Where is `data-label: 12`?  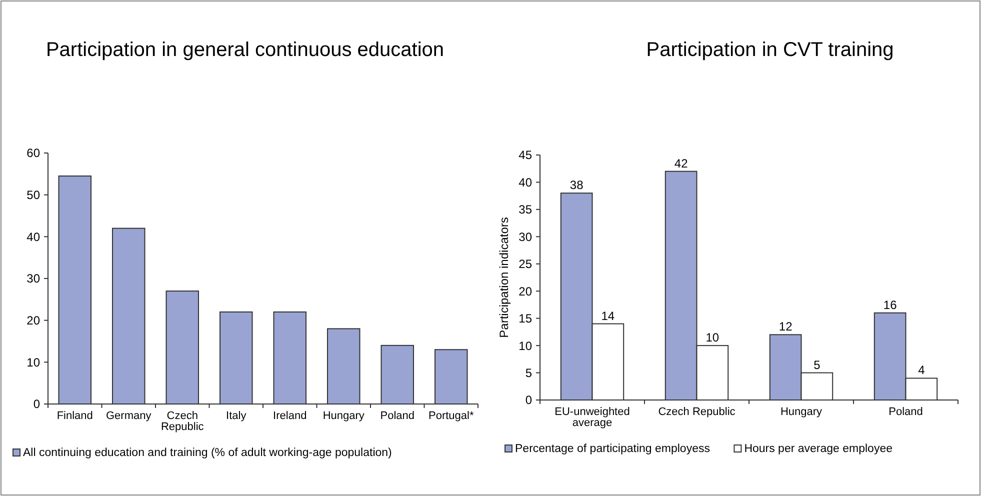 data-label: 12 is located at coordinates (785, 327).